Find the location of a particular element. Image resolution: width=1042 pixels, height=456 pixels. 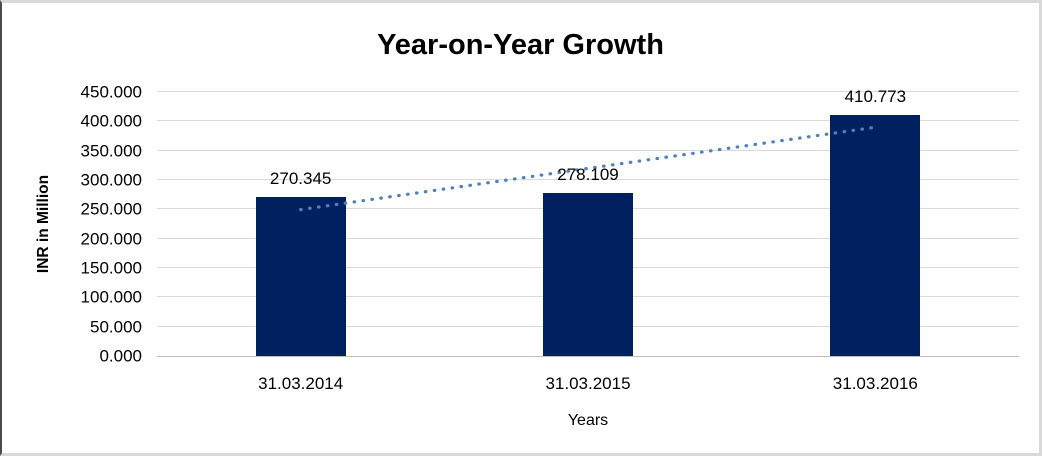

y-tick-label: 400.000 is located at coordinates (111, 121).